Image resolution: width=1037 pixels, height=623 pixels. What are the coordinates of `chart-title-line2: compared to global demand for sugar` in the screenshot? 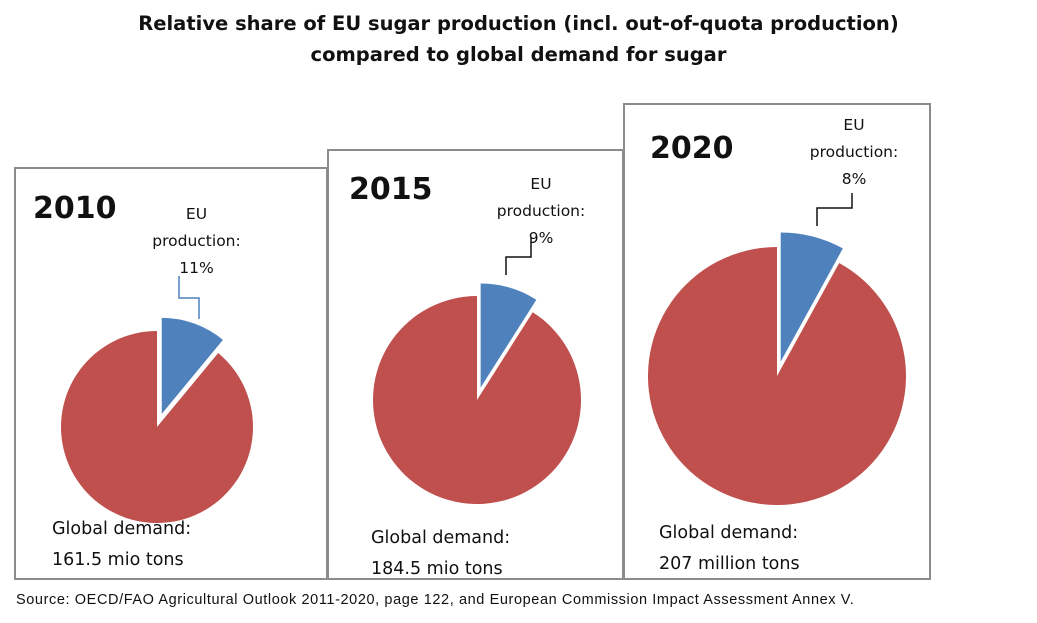 It's located at (518, 54).